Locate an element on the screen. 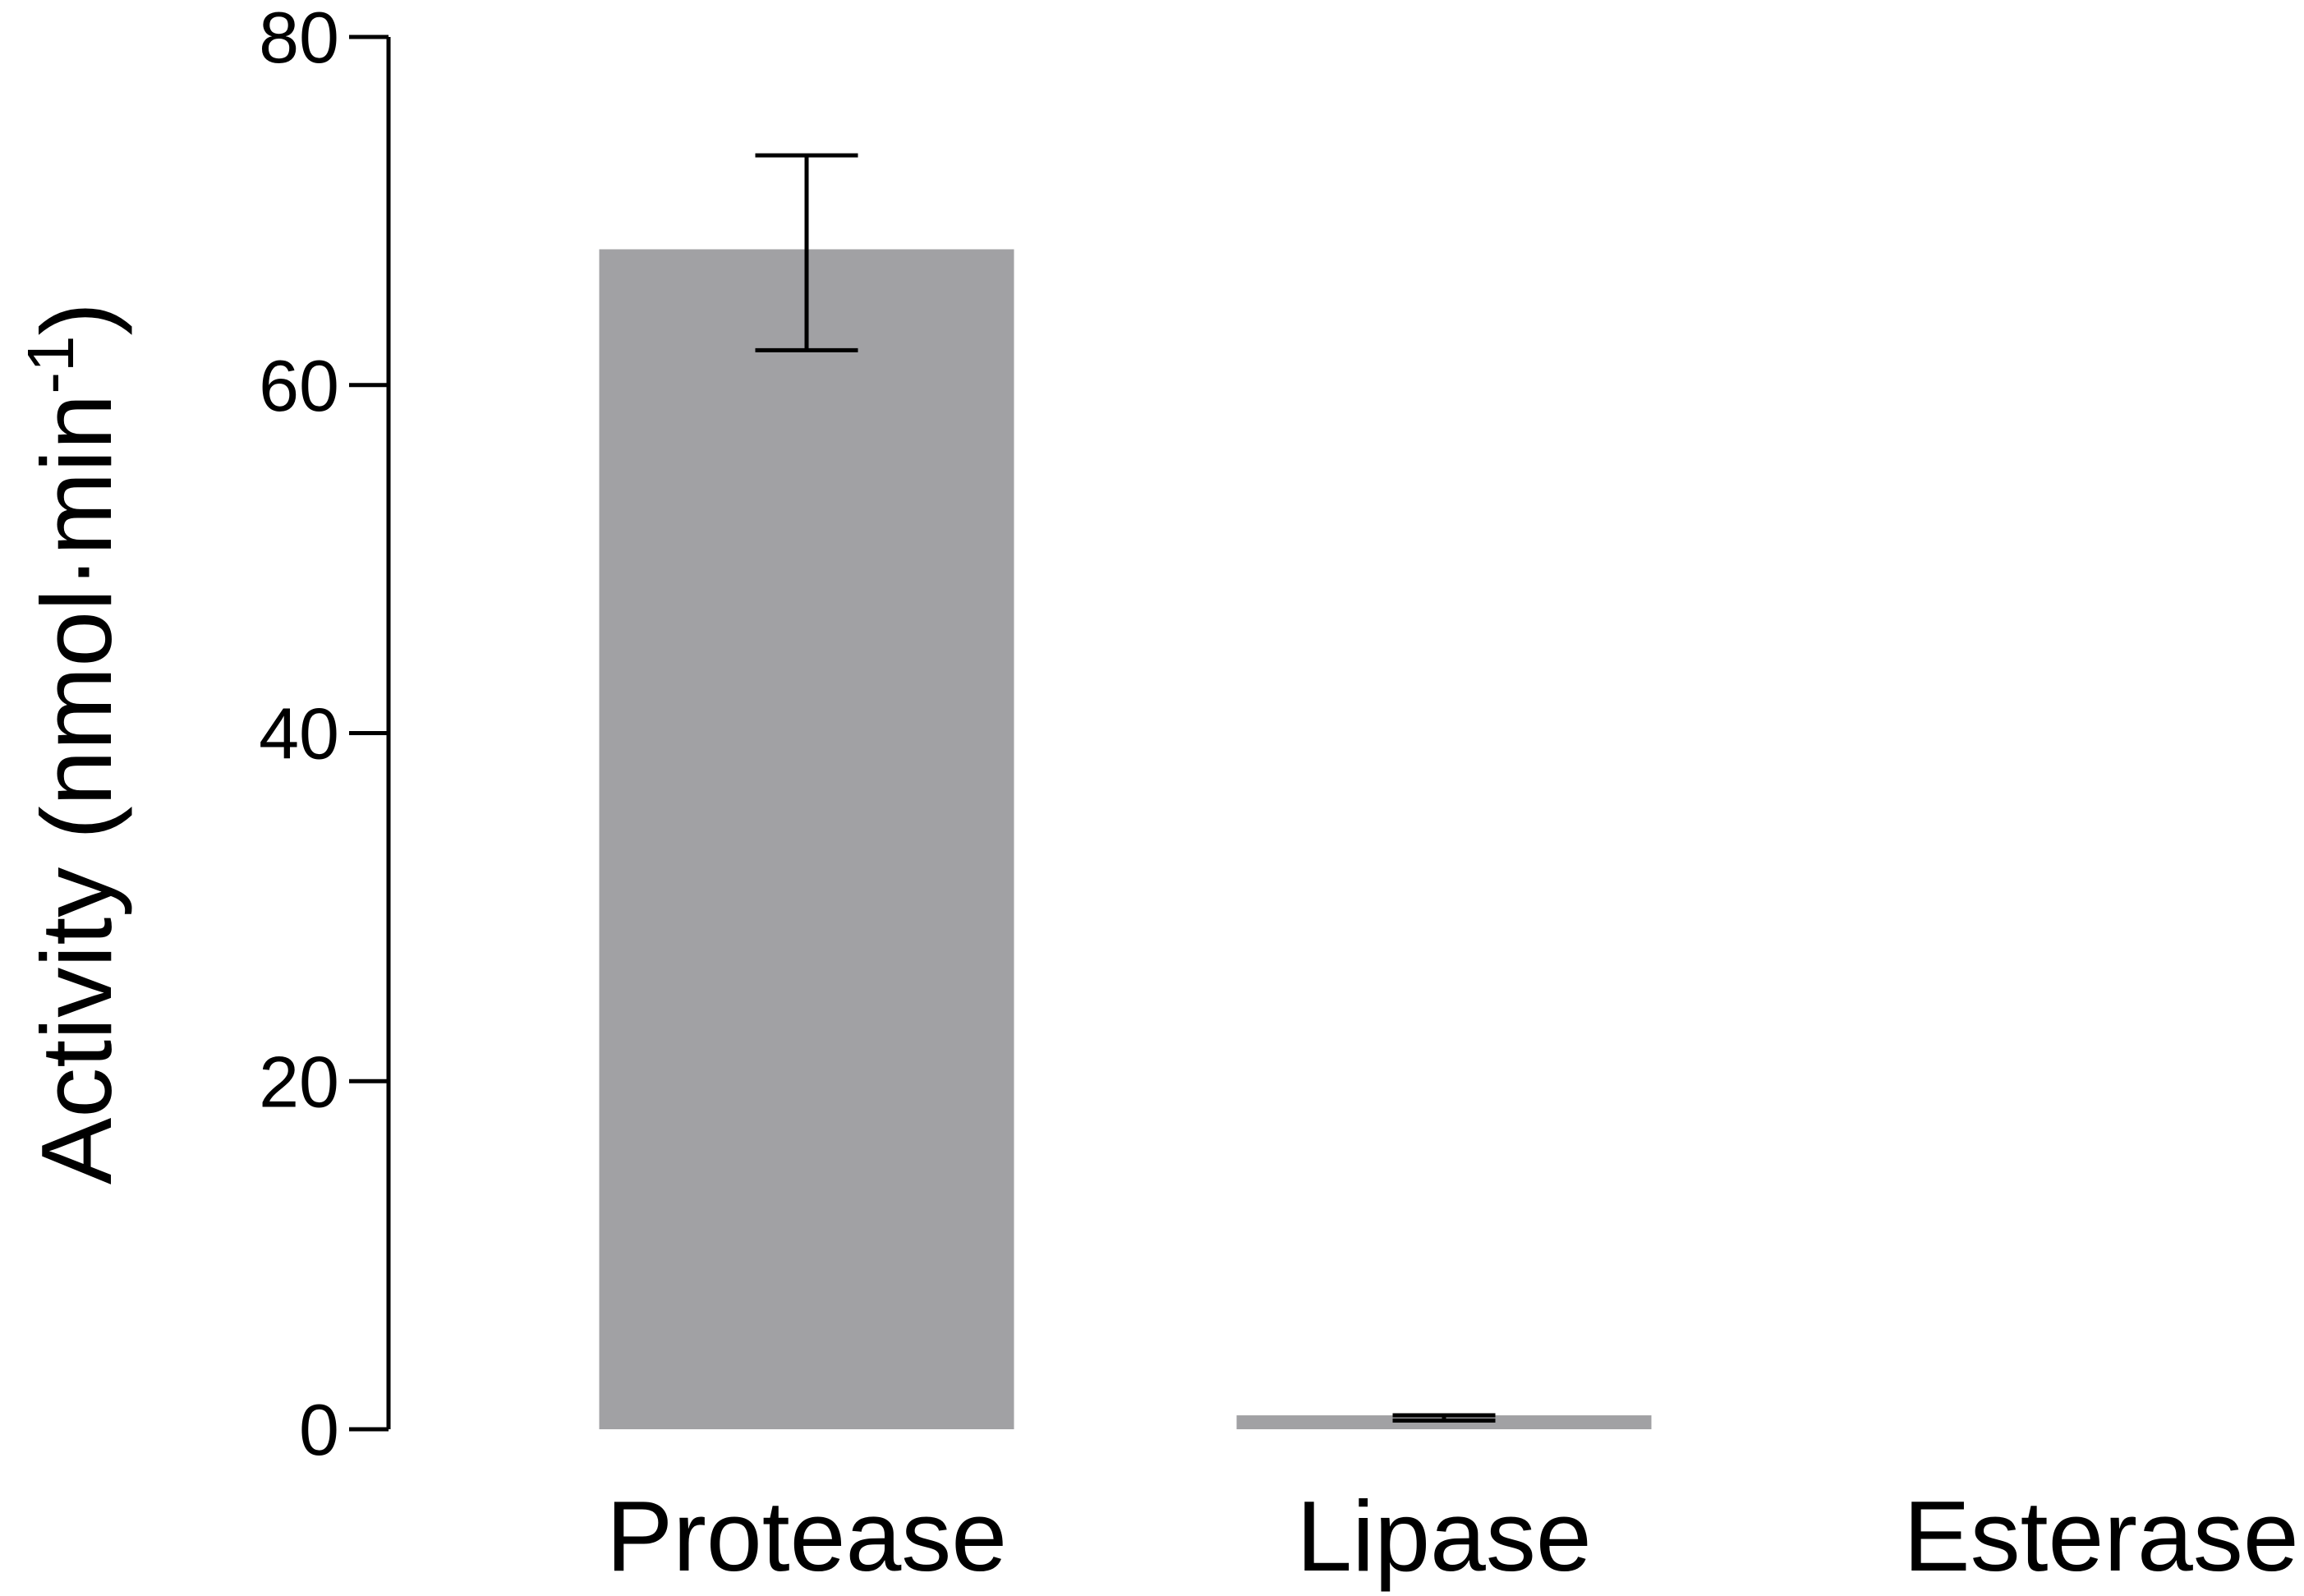 The image size is (2304, 1596). y-ticks-layer: 0 20 40 60 80 is located at coordinates (324, 735).